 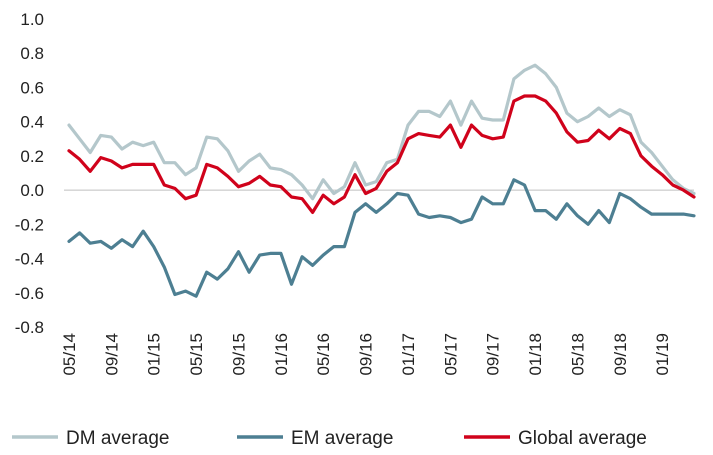 I want to click on y-axis-tick-labels: 1.0 0.8 0.6 0.4 0.2 0.0 -0.2 -0.4 -0.6 -0.8, so click(x=29, y=173).